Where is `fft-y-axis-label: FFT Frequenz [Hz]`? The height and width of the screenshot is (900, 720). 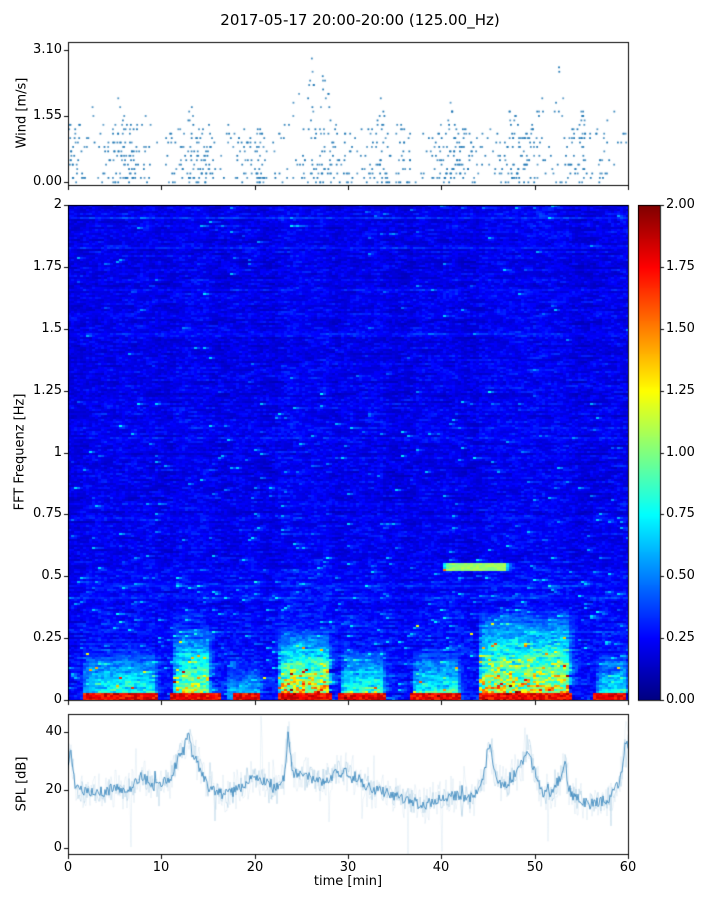 fft-y-axis-label: FFT Frequenz [Hz] is located at coordinates (20, 452).